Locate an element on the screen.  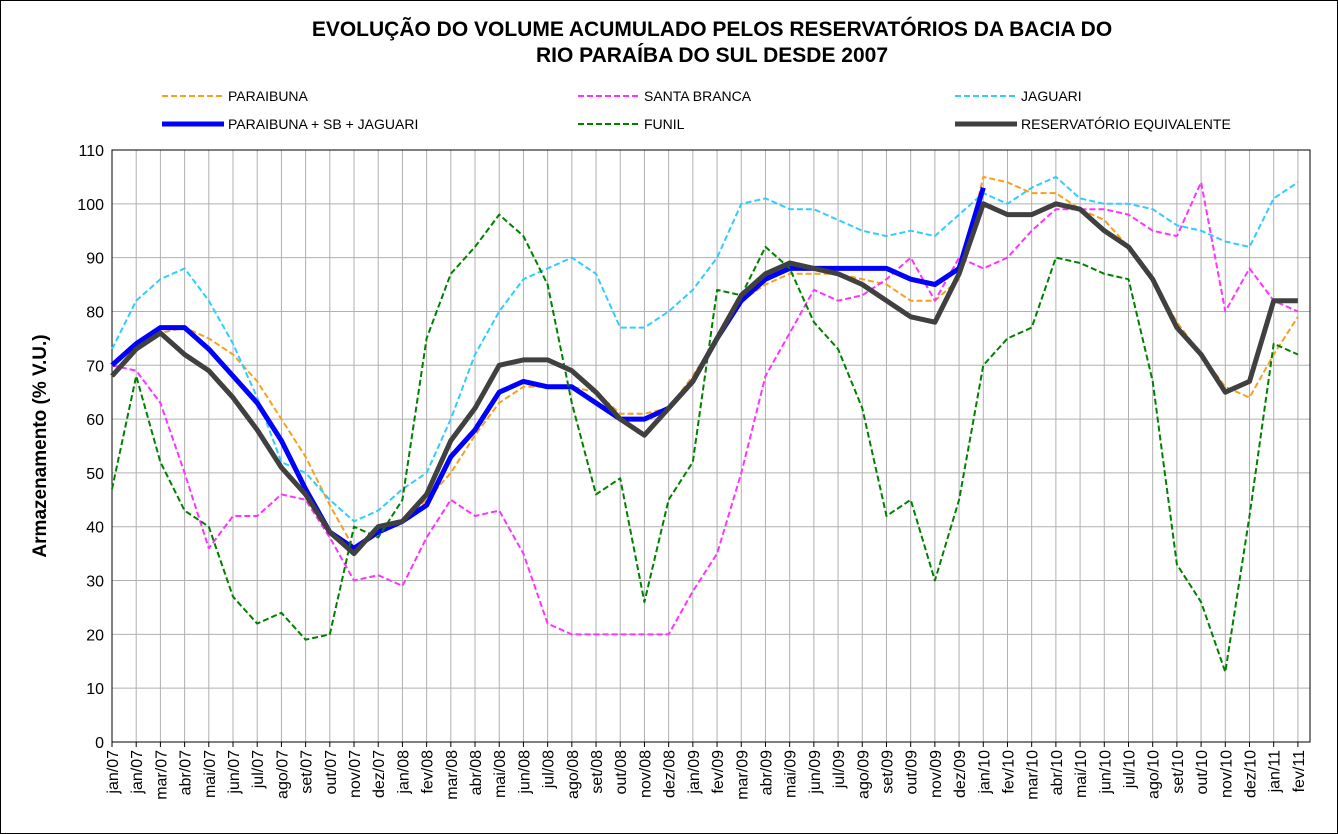
y-tick-label: 80 is located at coordinates (95, 312).